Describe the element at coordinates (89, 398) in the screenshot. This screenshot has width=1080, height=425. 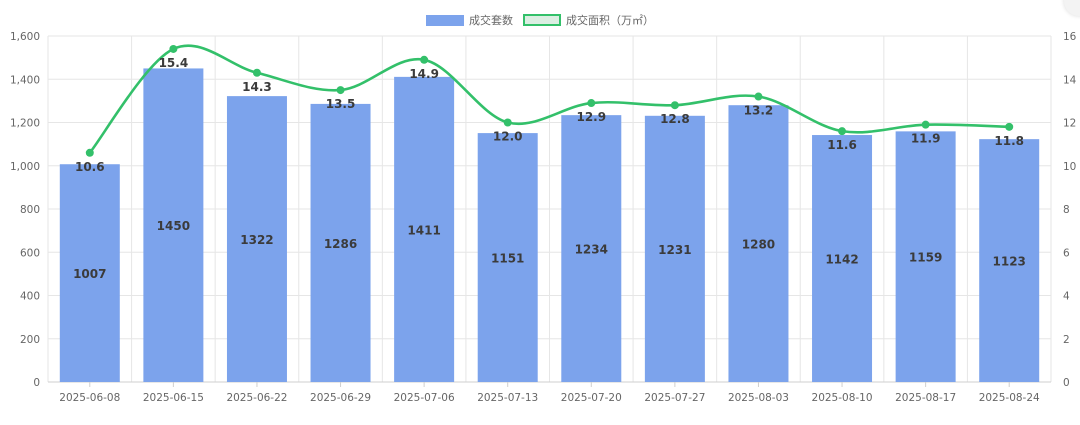
I see `x-tick-label: 2025-06-08` at that location.